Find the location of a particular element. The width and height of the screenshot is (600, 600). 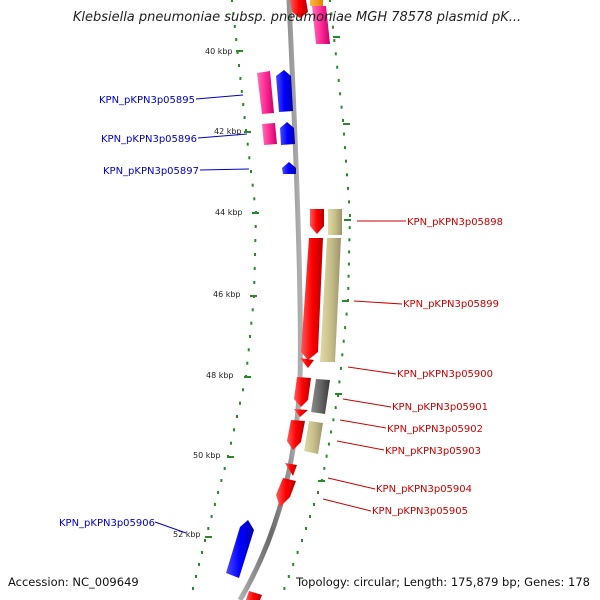

gene-feature-reverse-top is located at coordinates (299, 9).